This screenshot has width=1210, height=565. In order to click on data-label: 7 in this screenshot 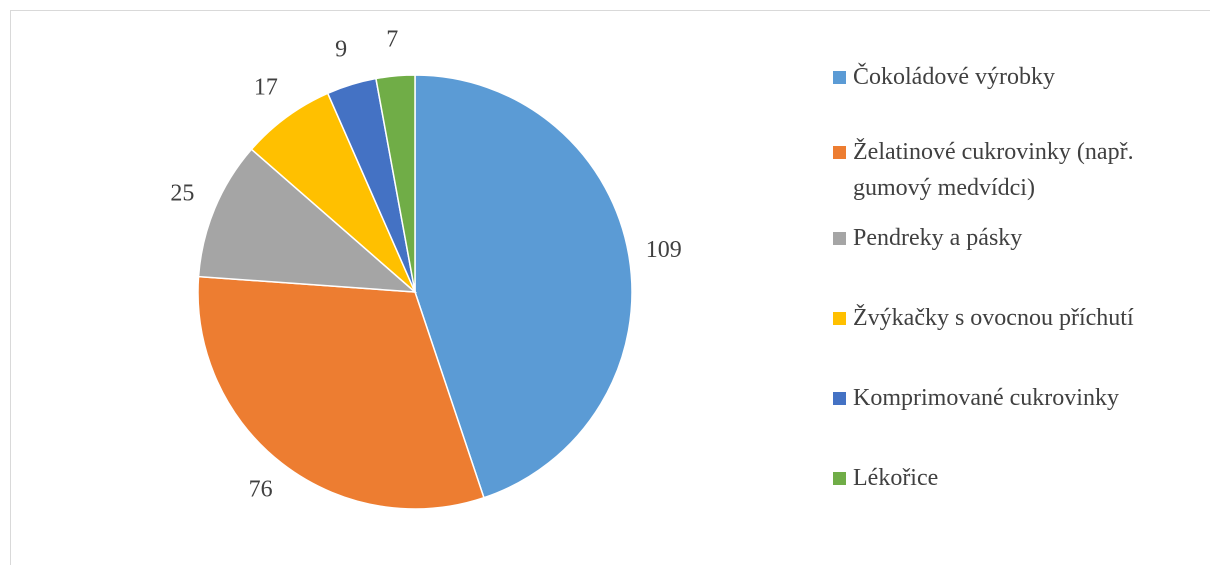, I will do `click(392, 40)`.